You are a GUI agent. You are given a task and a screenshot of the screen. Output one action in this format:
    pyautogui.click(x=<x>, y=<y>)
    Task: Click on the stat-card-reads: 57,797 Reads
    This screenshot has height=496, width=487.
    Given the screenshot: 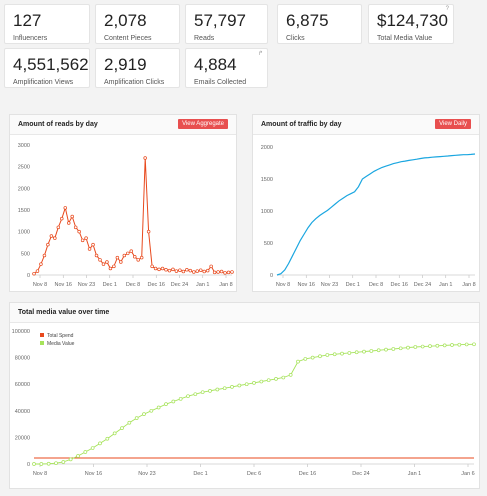 What is the action you would take?
    pyautogui.click(x=226, y=24)
    